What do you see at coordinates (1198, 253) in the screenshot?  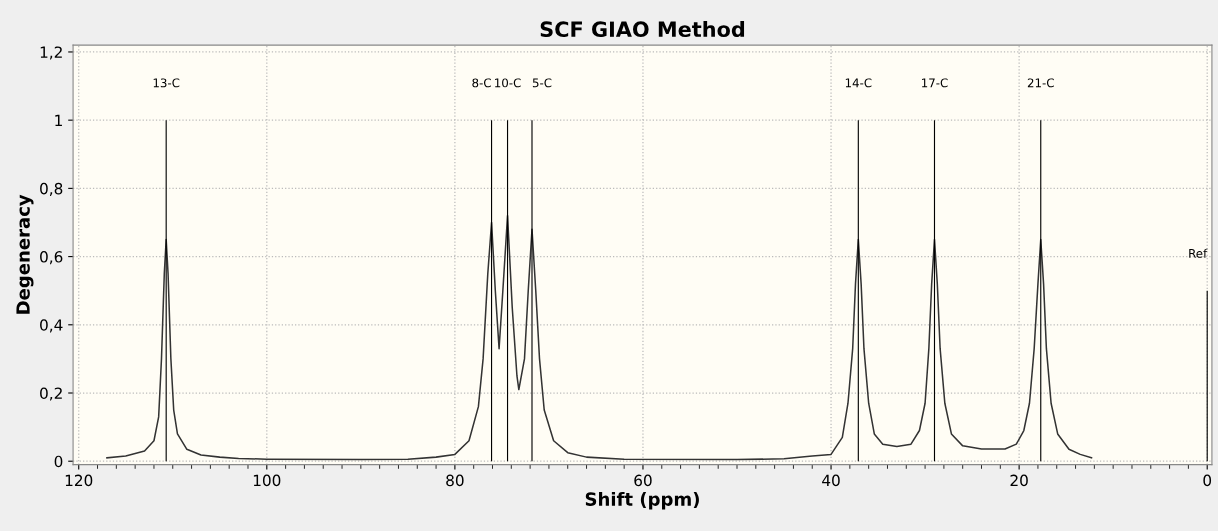 I see `annotation: Ref` at bounding box center [1198, 253].